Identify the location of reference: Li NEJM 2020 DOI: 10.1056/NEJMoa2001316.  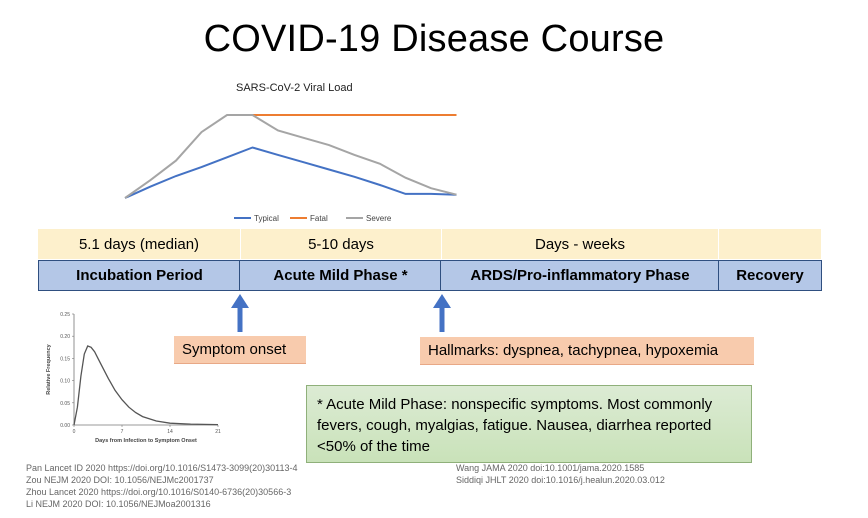
(118, 504).